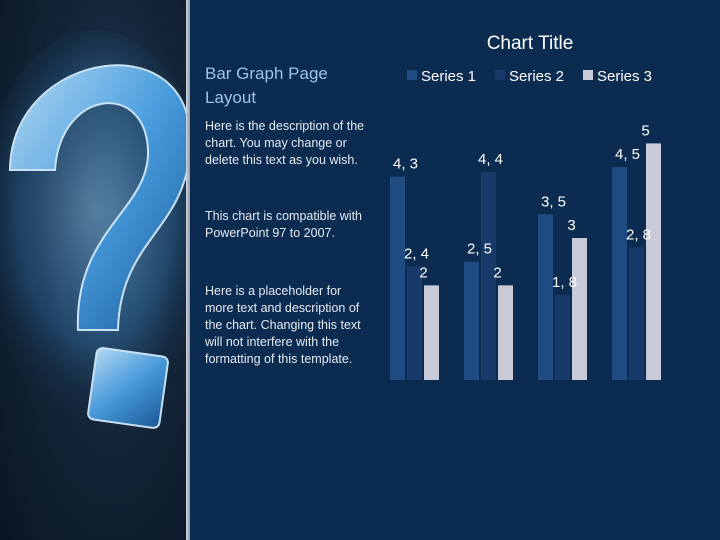  Describe the element at coordinates (627, 154) in the screenshot. I see `data-label-series-1-cat-4: 4, 5` at that location.